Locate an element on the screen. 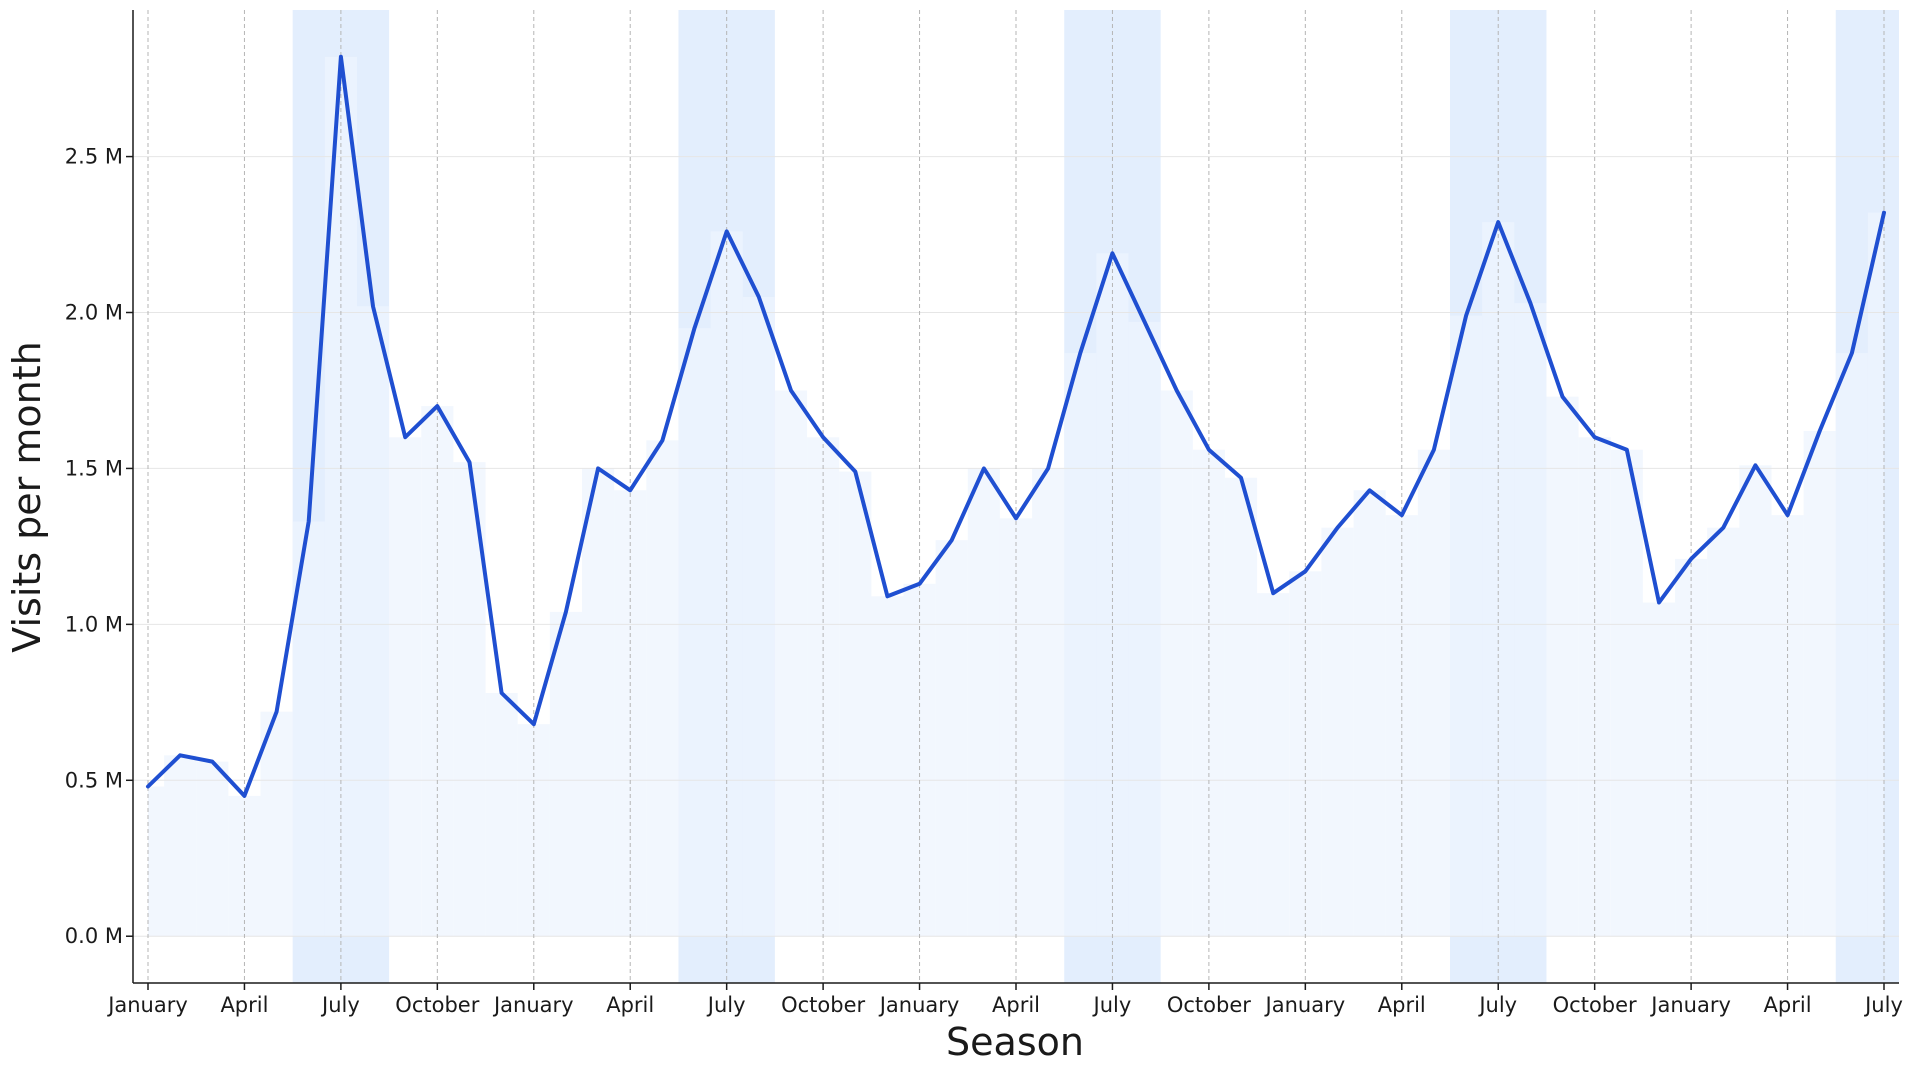  y-tick-label: 0.5 M is located at coordinates (94, 780).